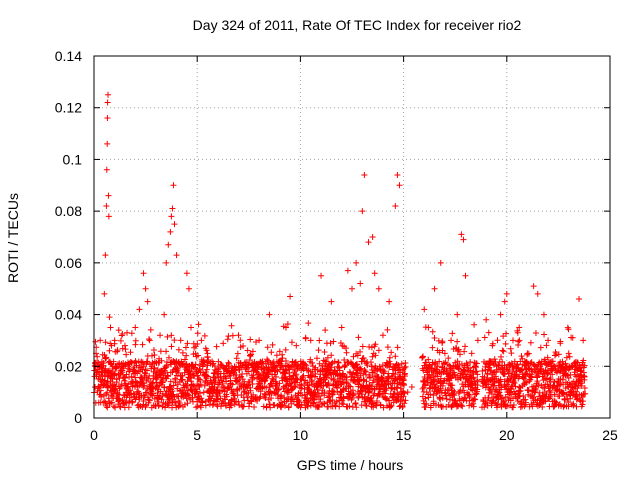  I want to click on data-point-bg-1975, so click(440, 399).